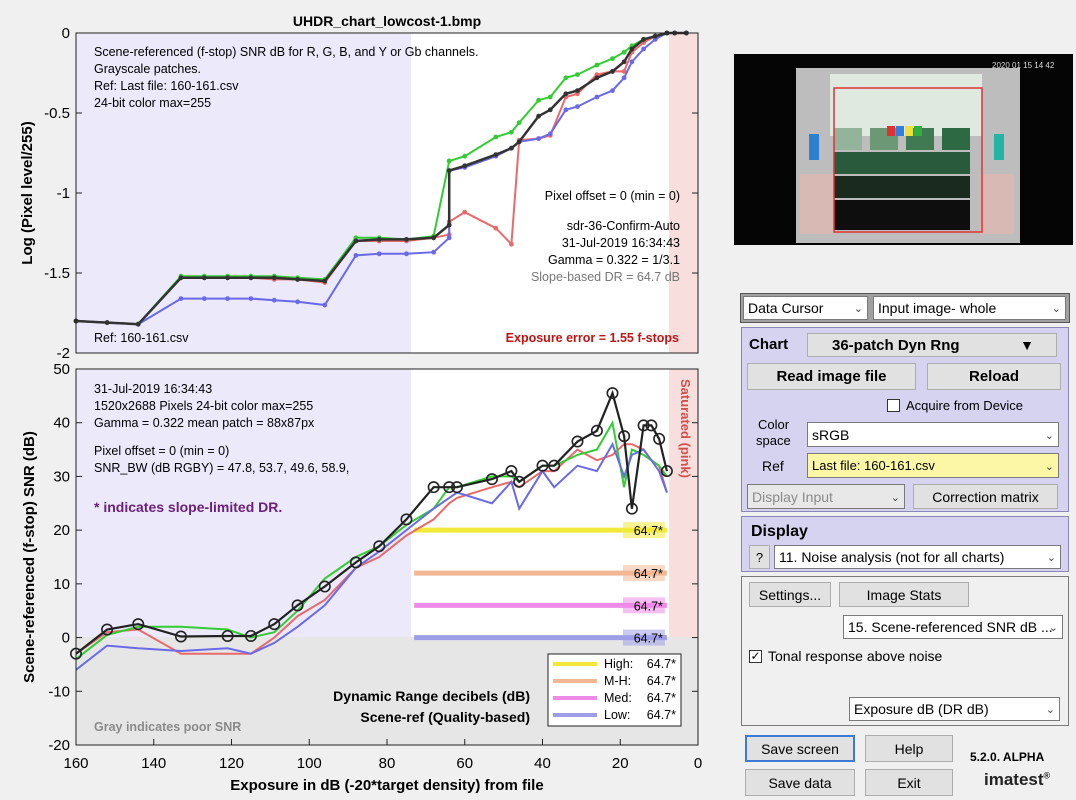  Describe the element at coordinates (786, 308) in the screenshot. I see `data-cursor-value: Data Cursor` at that location.